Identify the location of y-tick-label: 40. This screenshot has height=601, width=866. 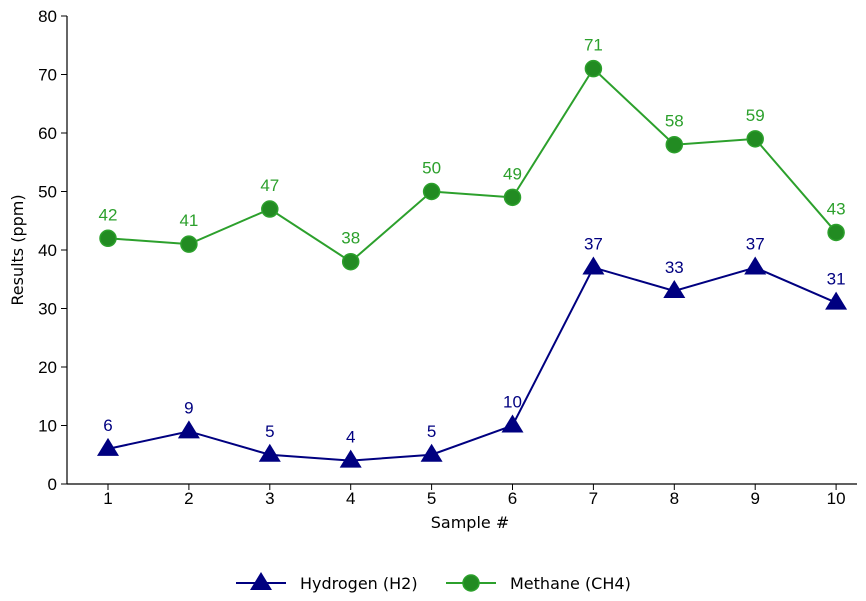
(47, 250).